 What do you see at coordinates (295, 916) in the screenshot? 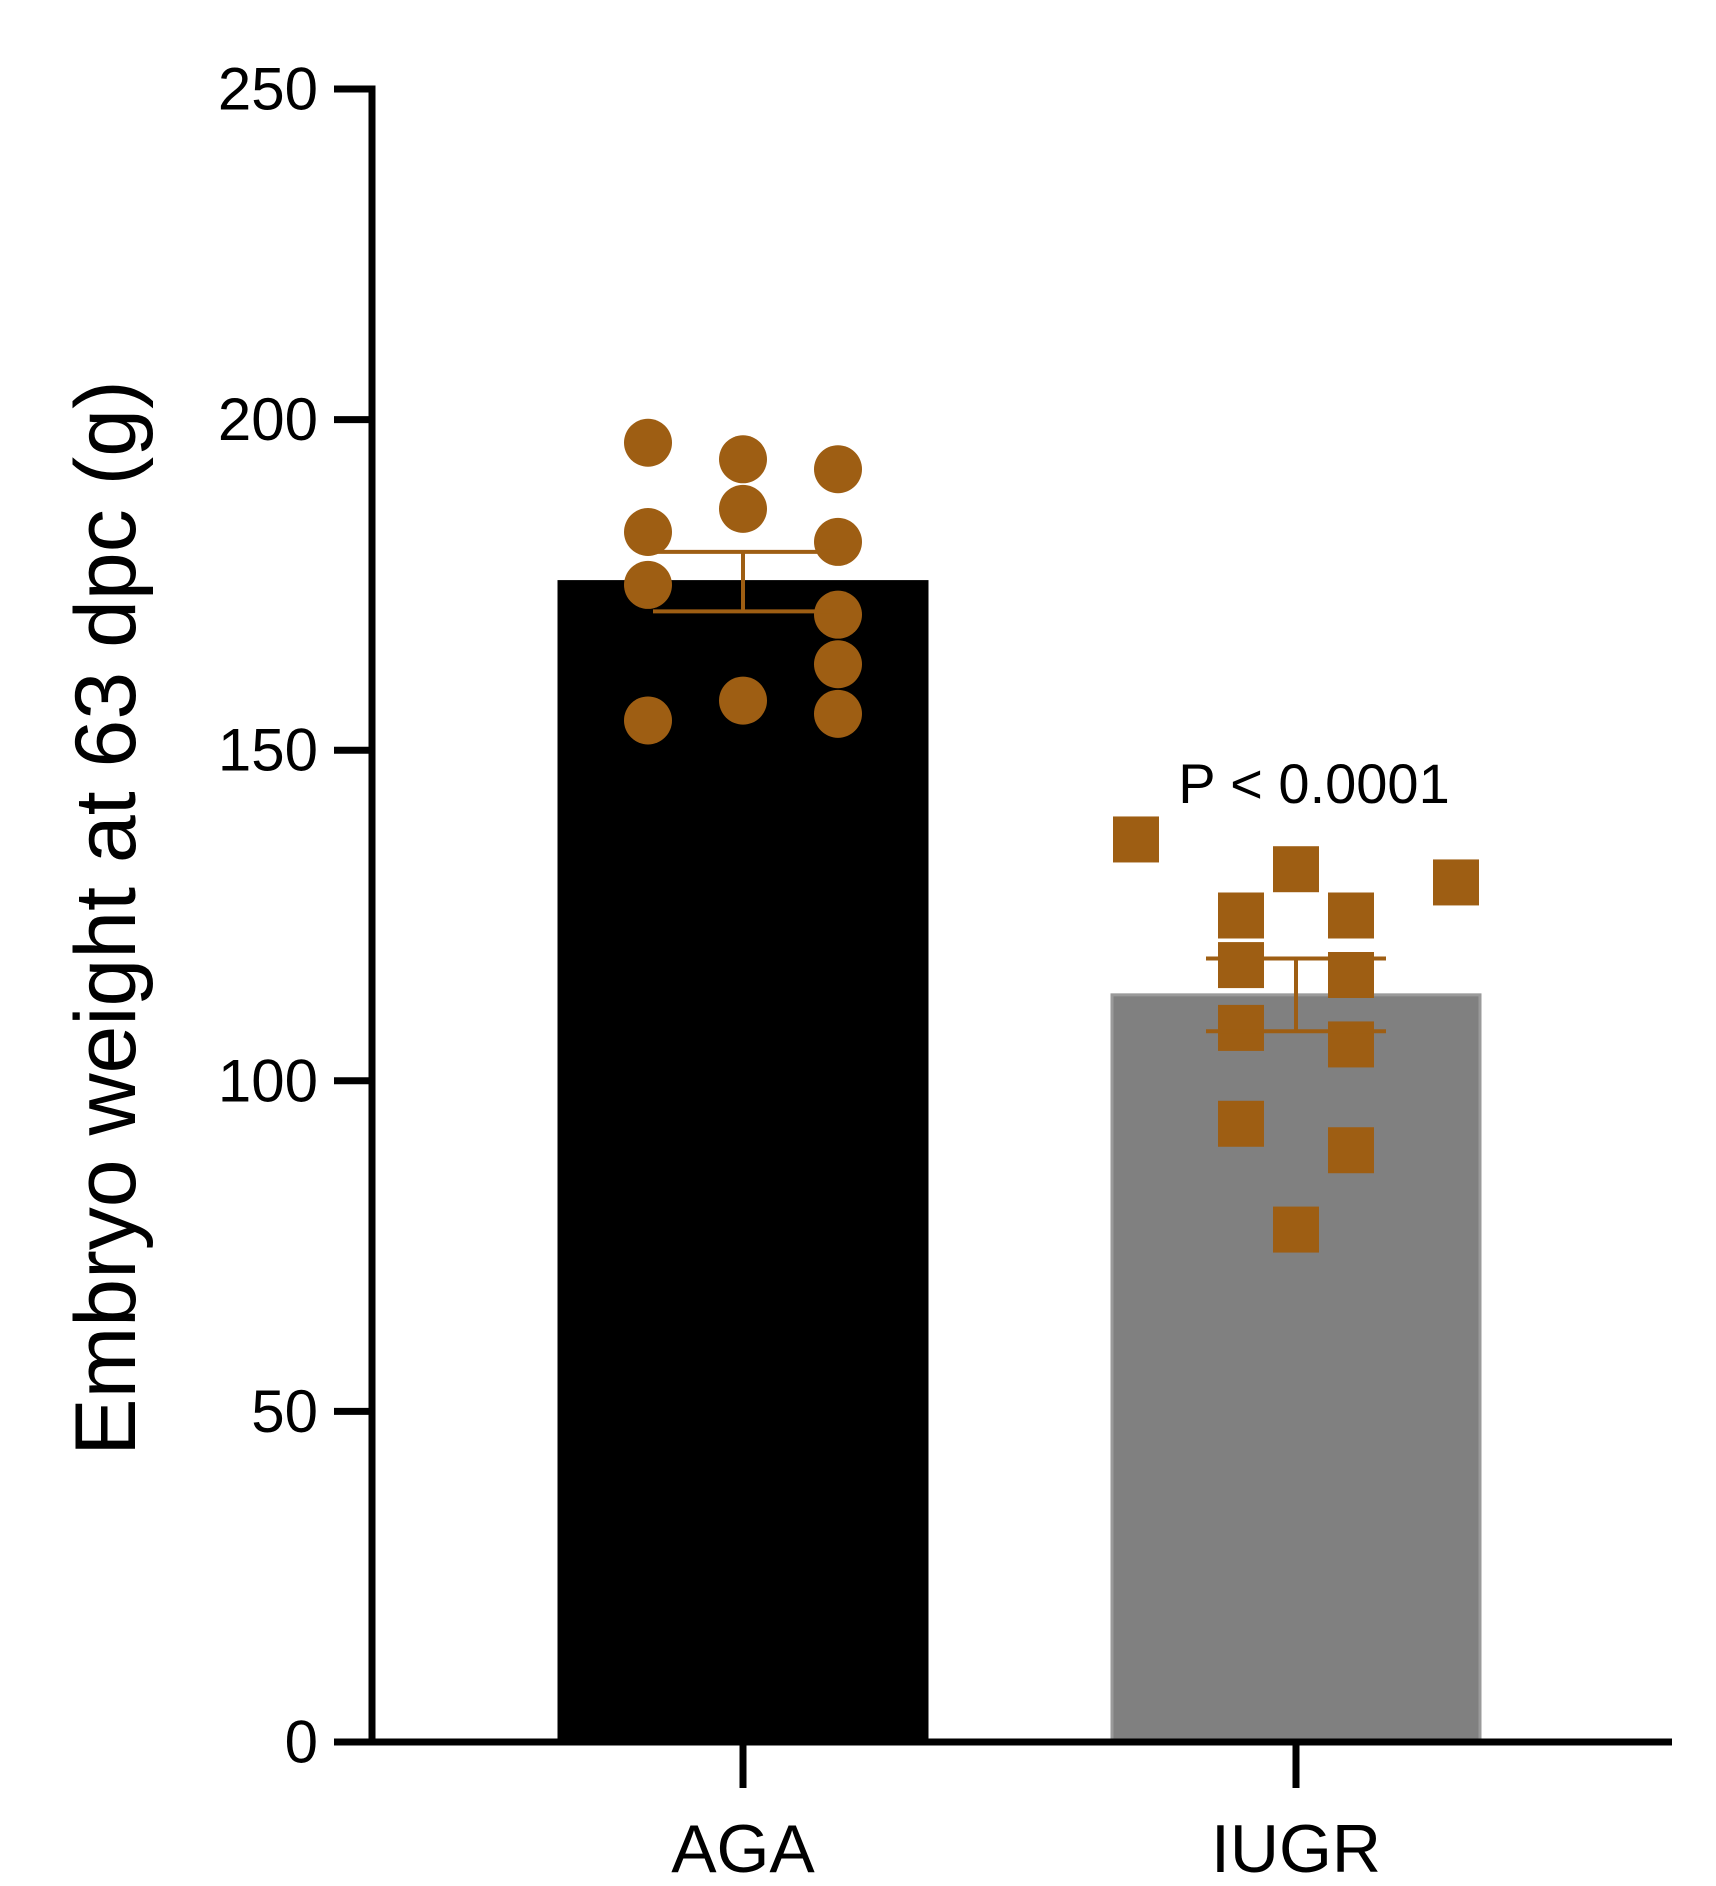
I see `y-ticks: 0 50 100 150 200 250` at bounding box center [295, 916].